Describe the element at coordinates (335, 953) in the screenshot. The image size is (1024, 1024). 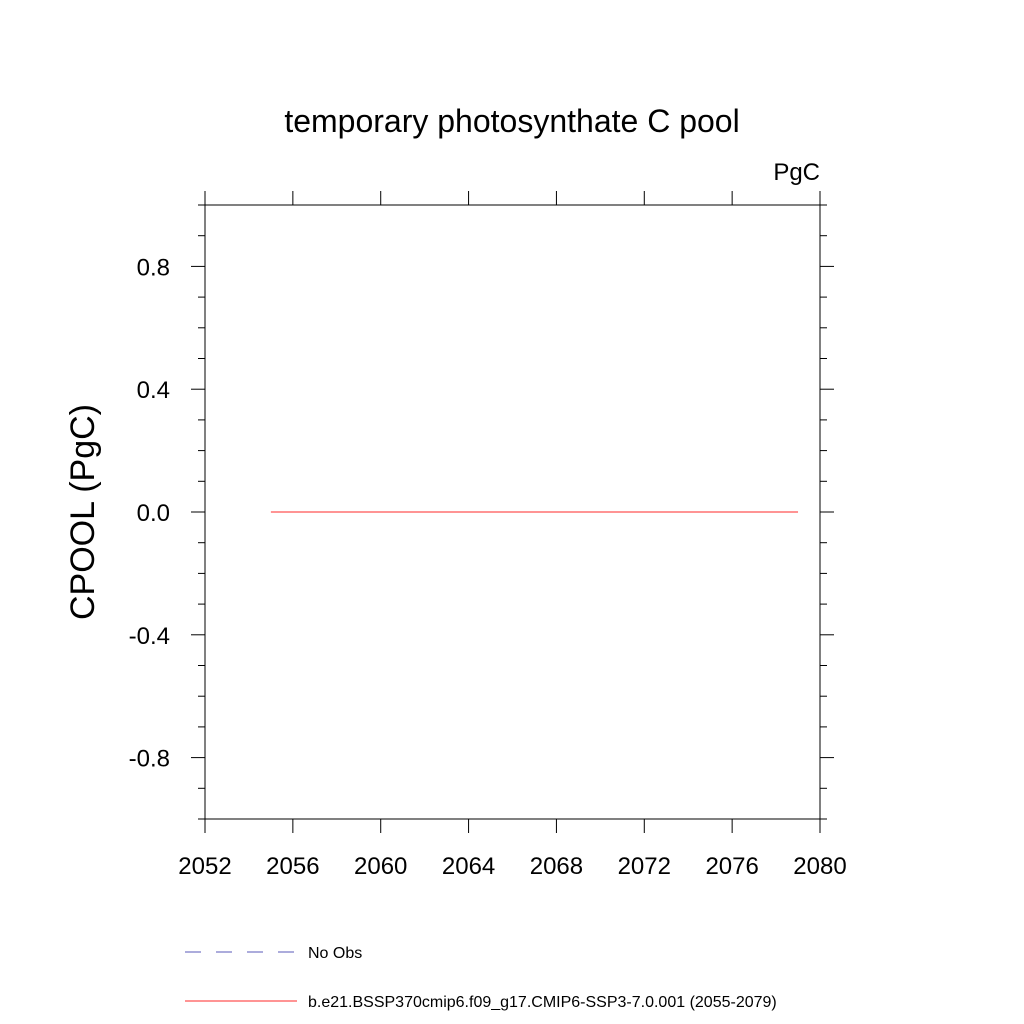
I see `legend-label: No Obs` at that location.